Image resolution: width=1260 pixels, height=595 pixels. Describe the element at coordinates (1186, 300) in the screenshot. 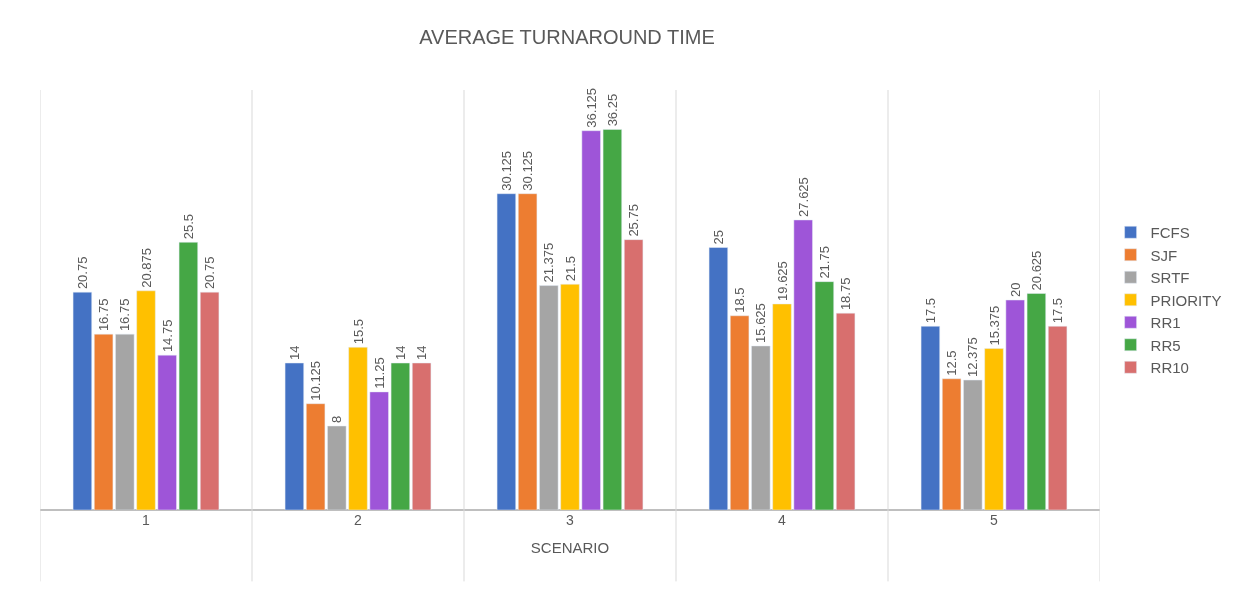

I see `legend-label: PRIORITY` at that location.